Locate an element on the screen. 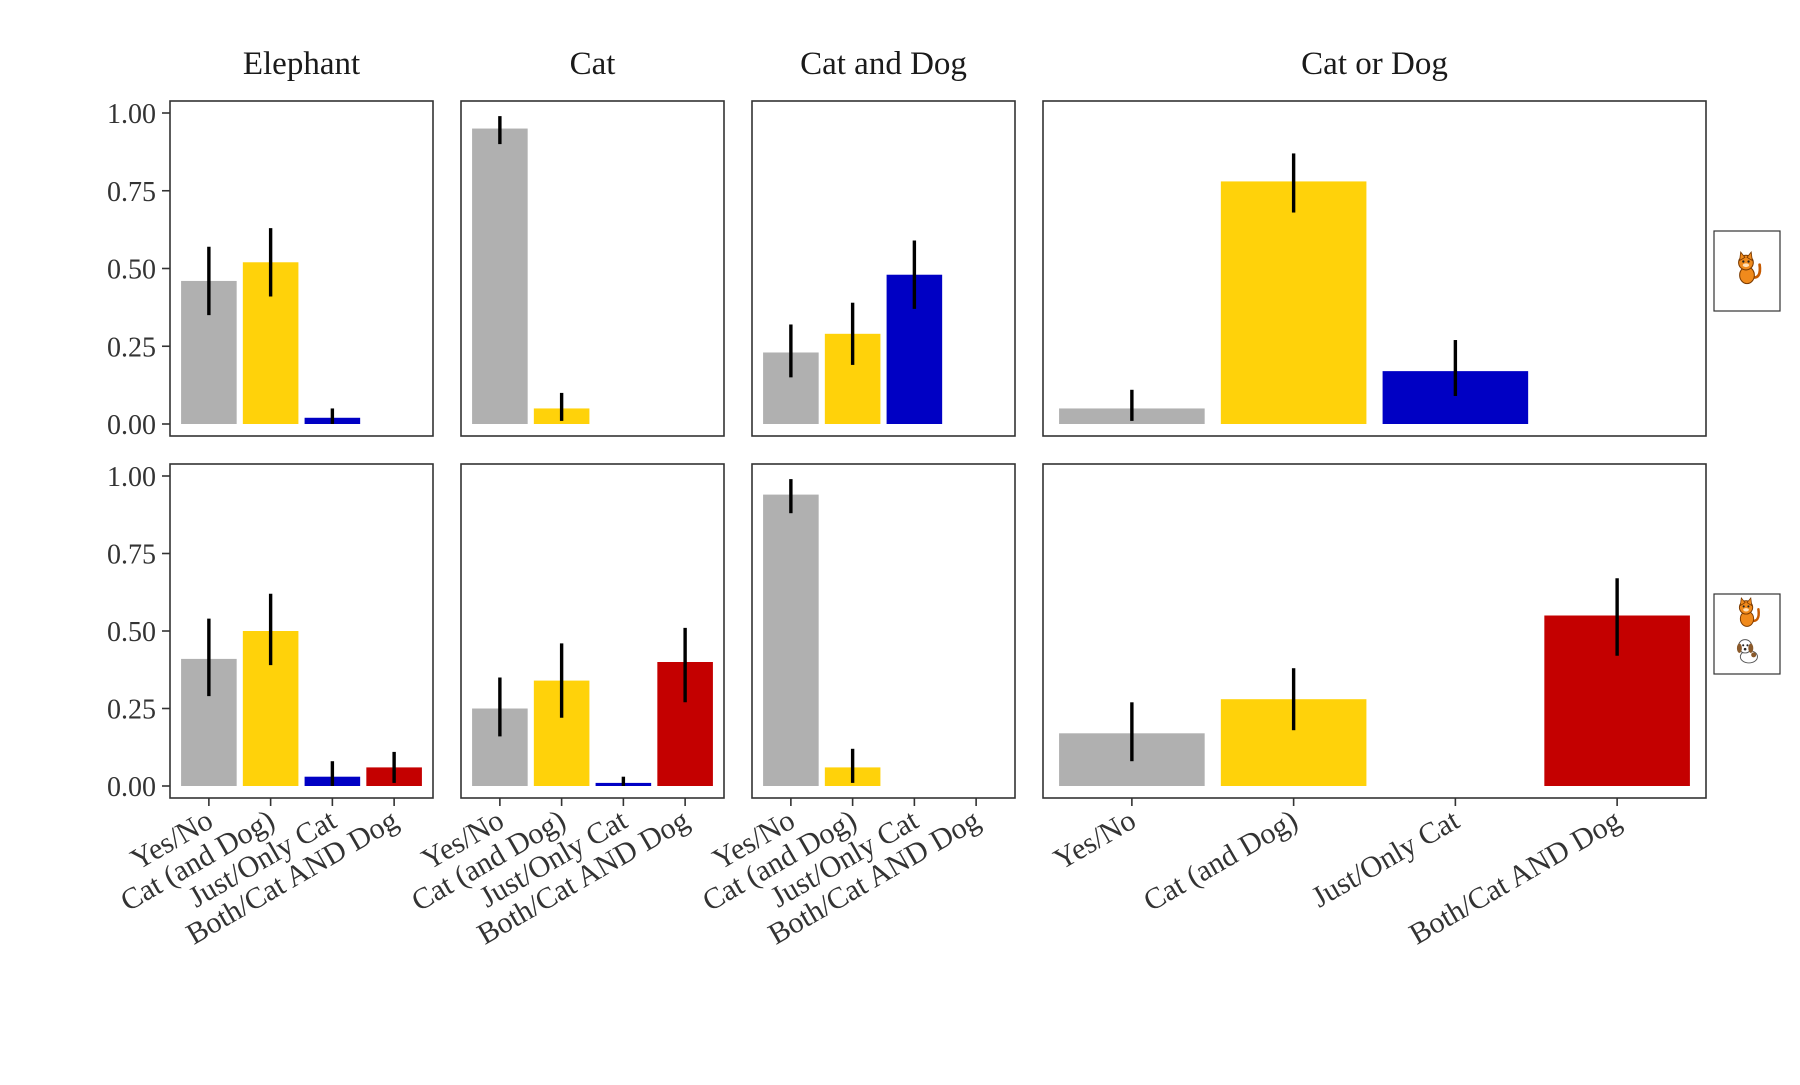  panel-r1-c3 is located at coordinates (883, 268).